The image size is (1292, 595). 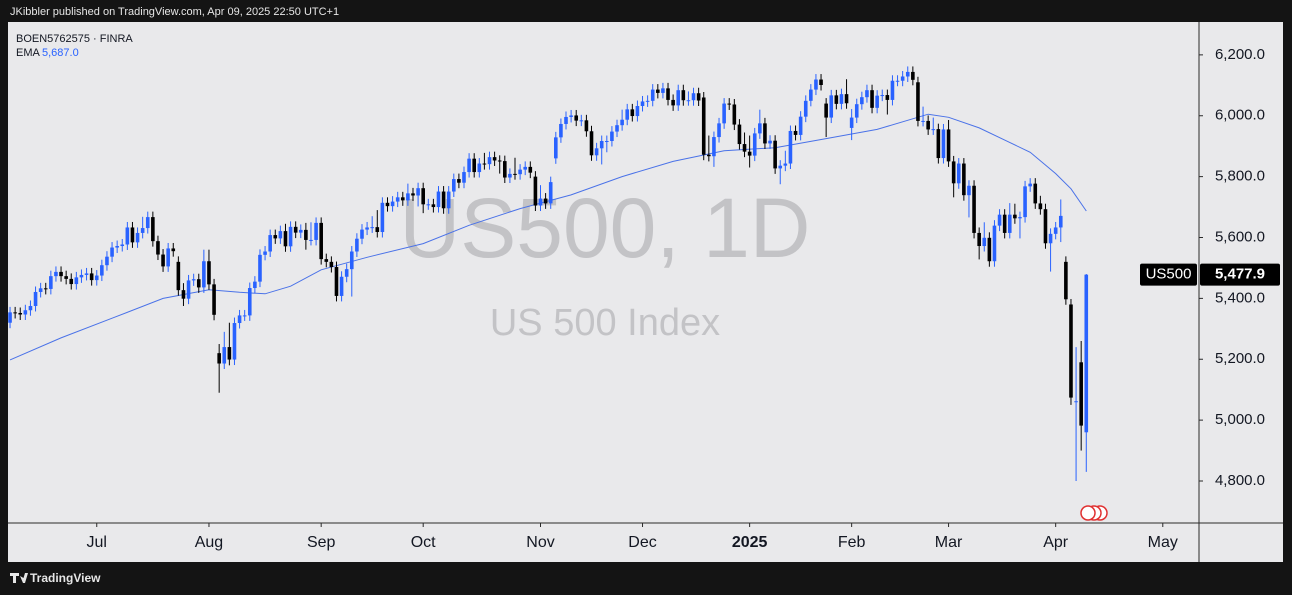 What do you see at coordinates (1163, 542) in the screenshot?
I see `x-tick-label: May` at bounding box center [1163, 542].